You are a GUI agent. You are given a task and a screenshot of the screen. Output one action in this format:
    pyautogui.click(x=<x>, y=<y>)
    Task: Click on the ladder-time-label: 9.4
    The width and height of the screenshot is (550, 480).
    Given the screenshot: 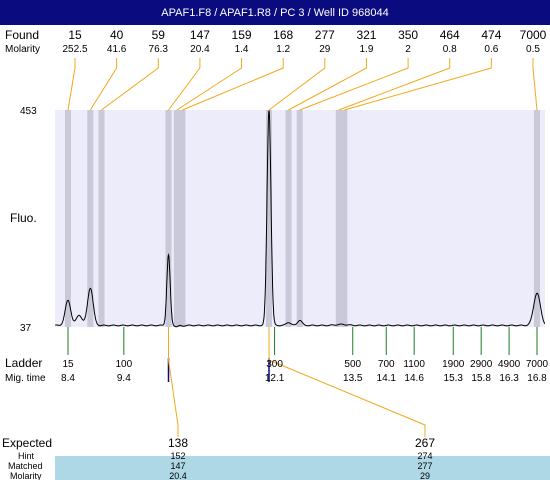 What is the action you would take?
    pyautogui.click(x=124, y=378)
    